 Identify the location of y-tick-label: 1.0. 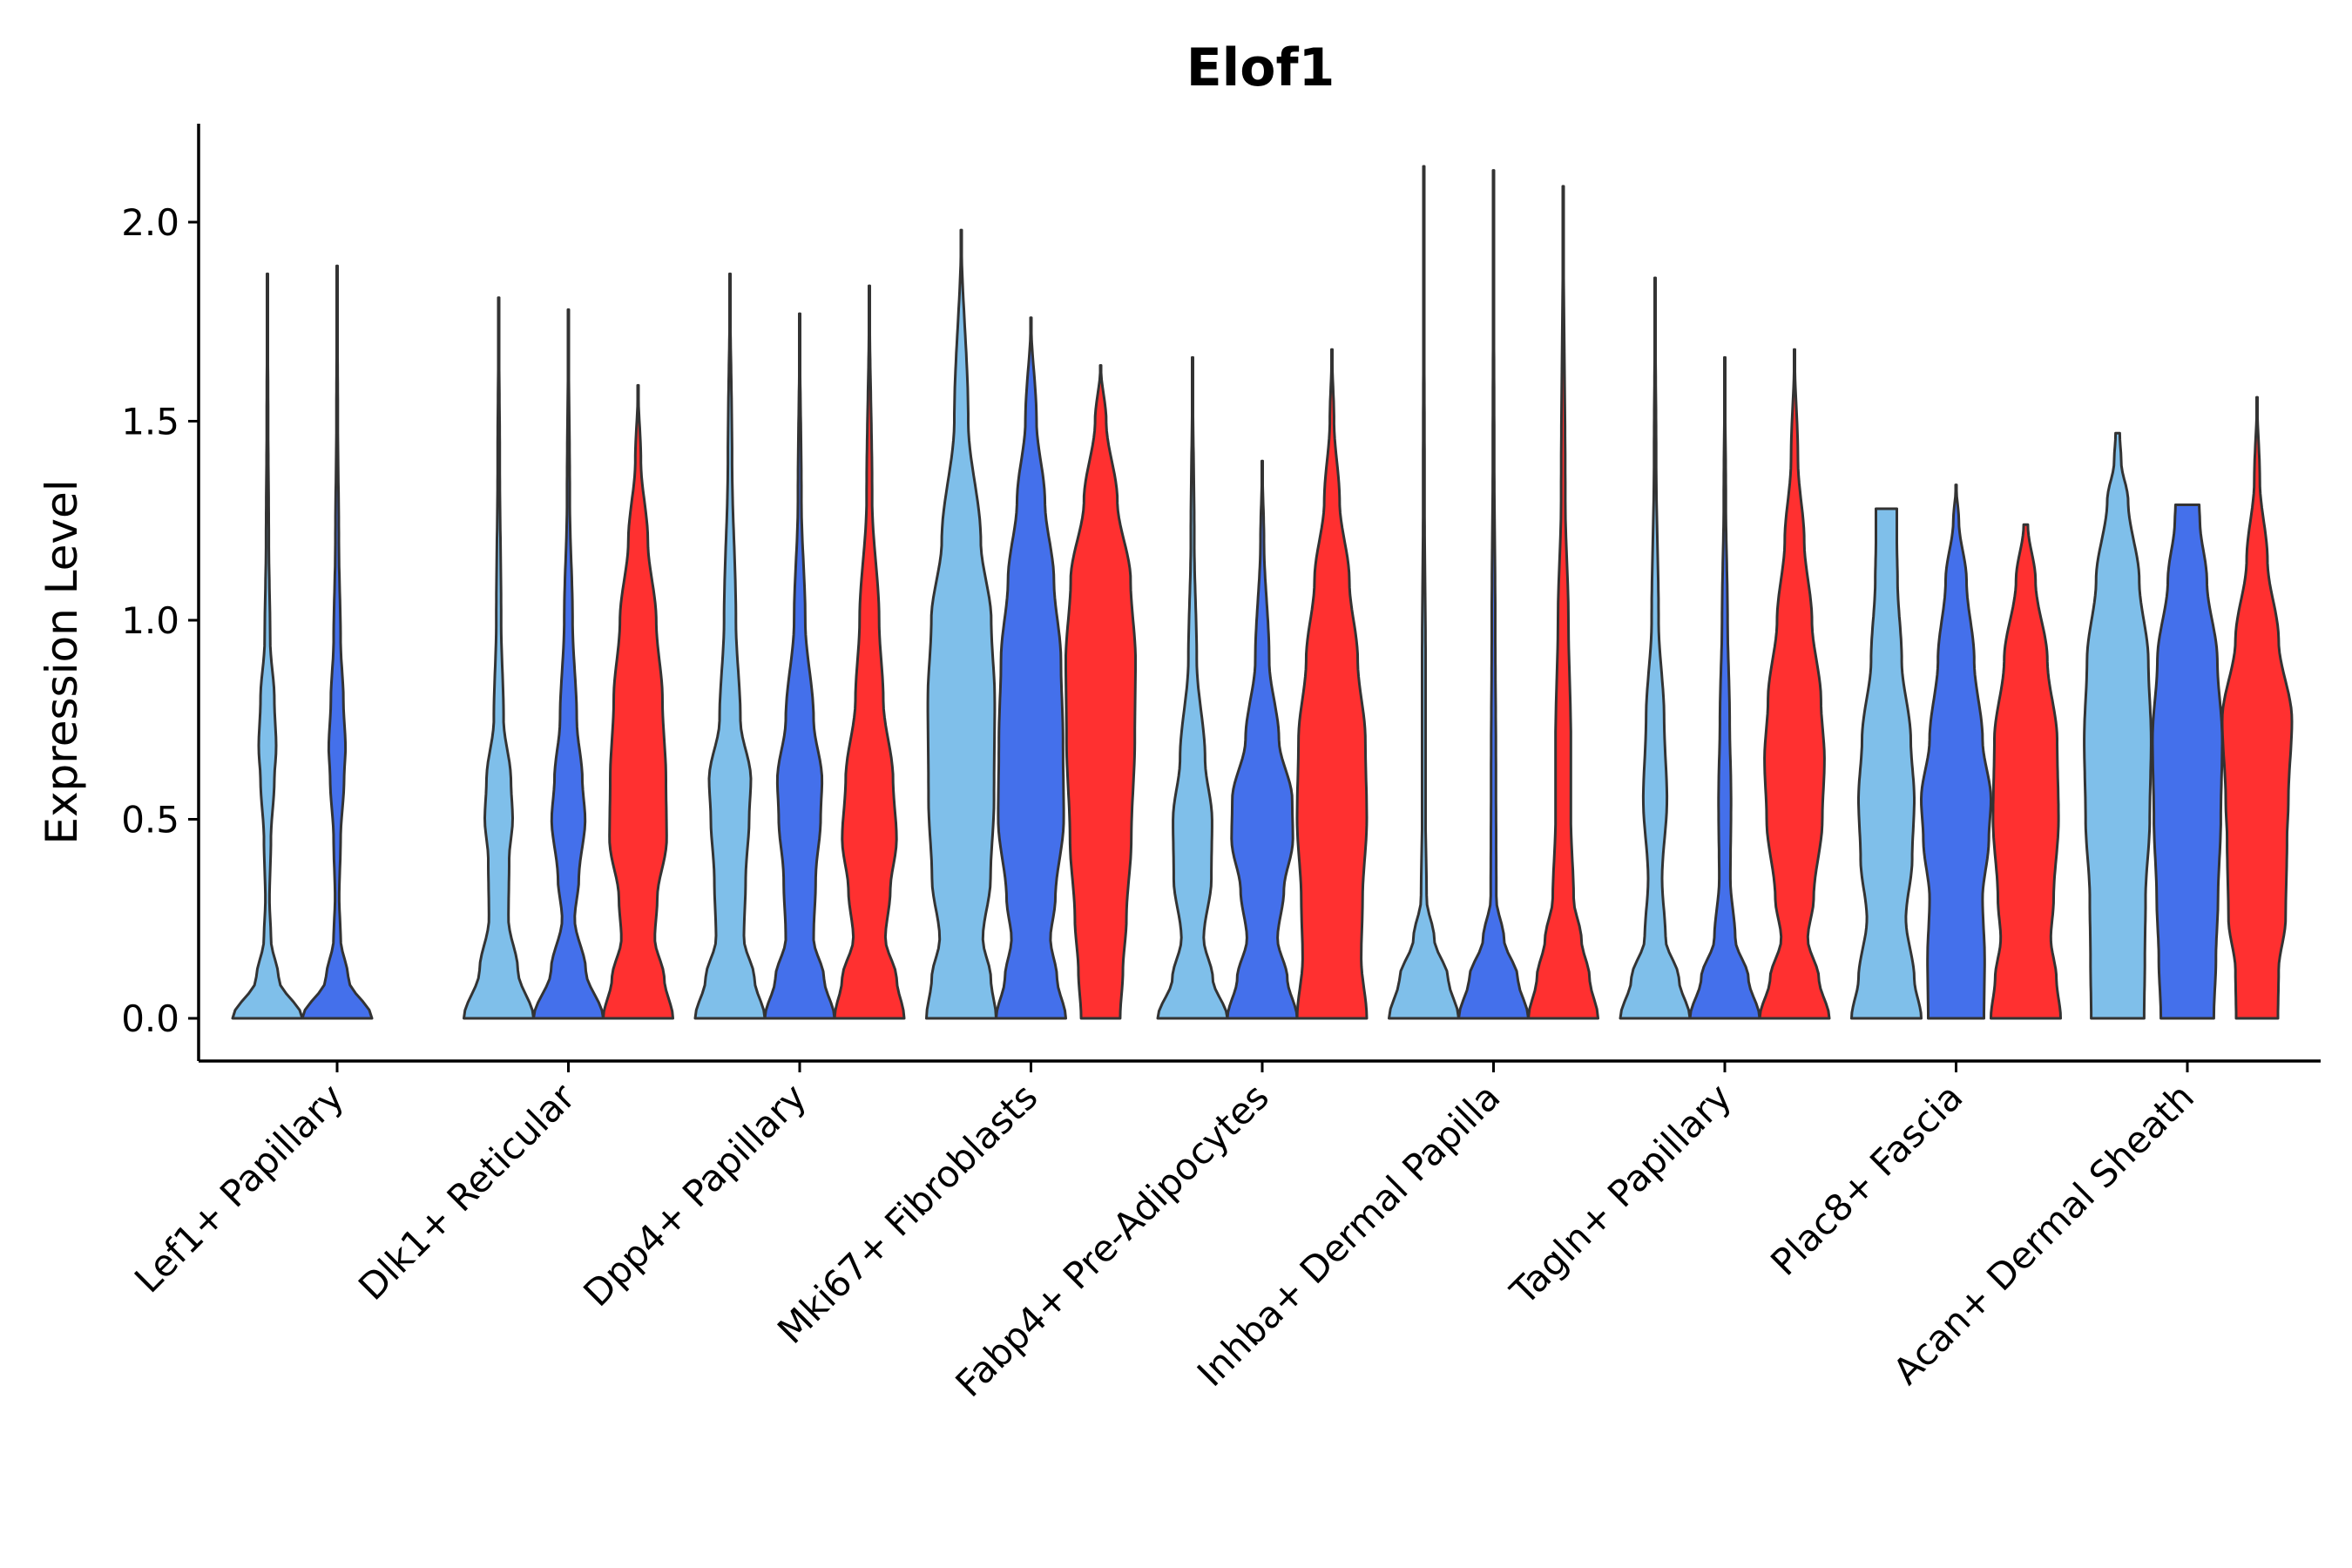
(150, 620).